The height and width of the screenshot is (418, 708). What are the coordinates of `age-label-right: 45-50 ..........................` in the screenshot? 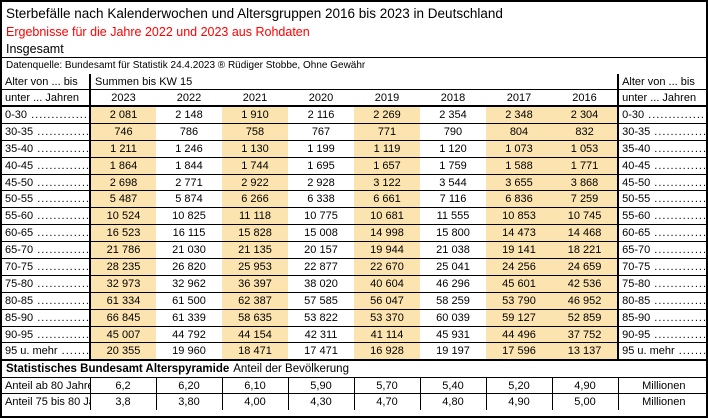 It's located at (662, 183).